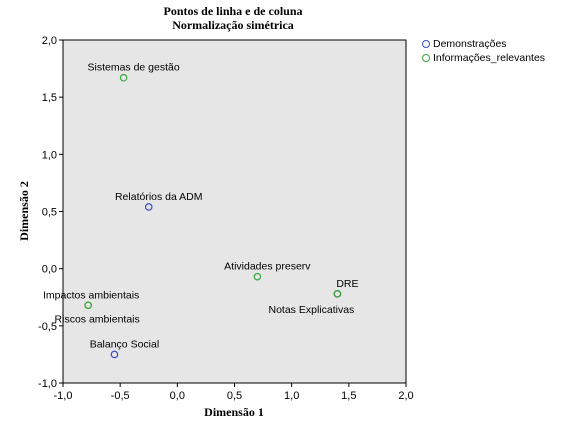 The image size is (561, 424). What do you see at coordinates (120, 396) in the screenshot?
I see `x-tick-label: -0,5` at bounding box center [120, 396].